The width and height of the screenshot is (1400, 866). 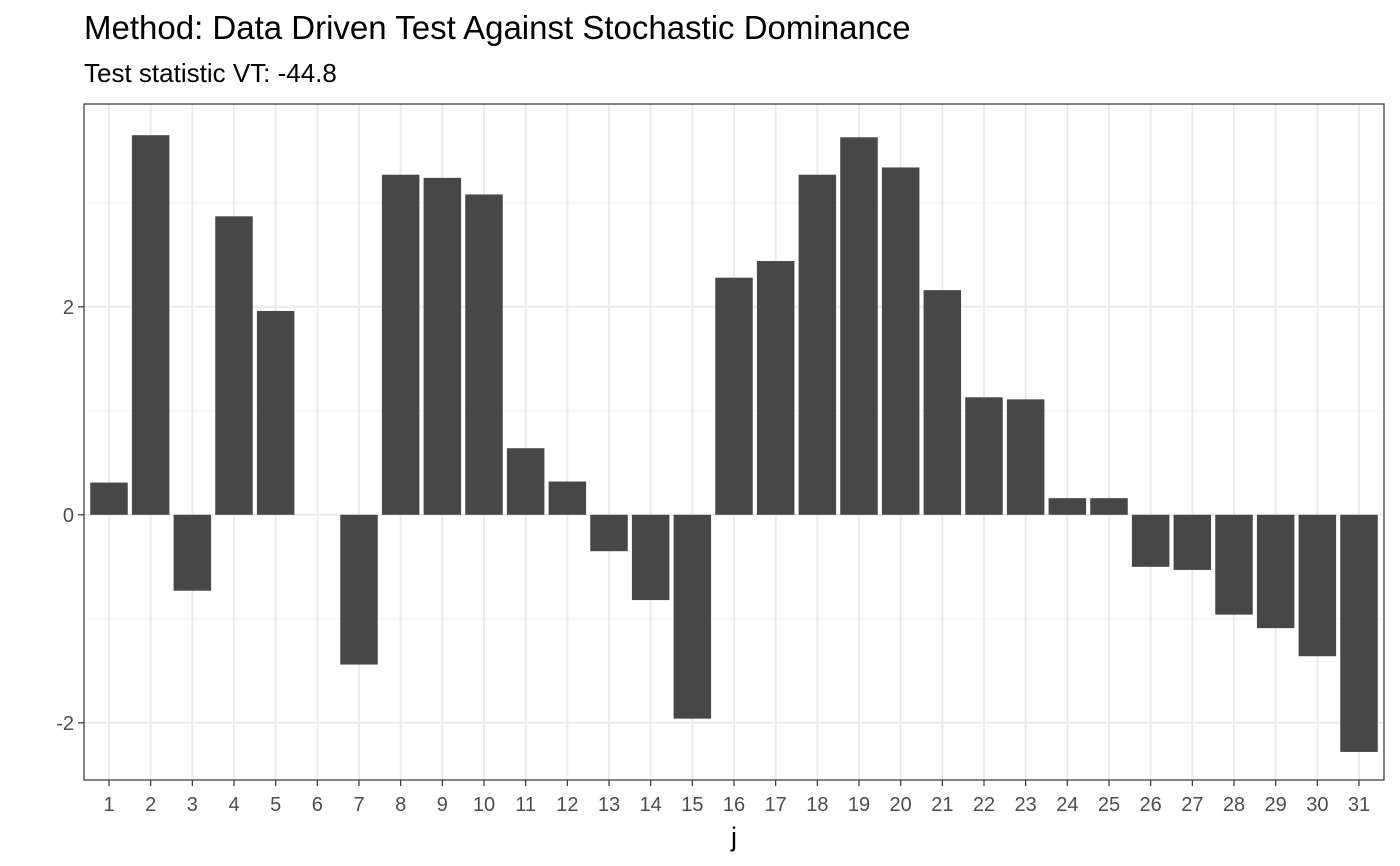 What do you see at coordinates (192, 805) in the screenshot?
I see `x-tick-label: 3` at bounding box center [192, 805].